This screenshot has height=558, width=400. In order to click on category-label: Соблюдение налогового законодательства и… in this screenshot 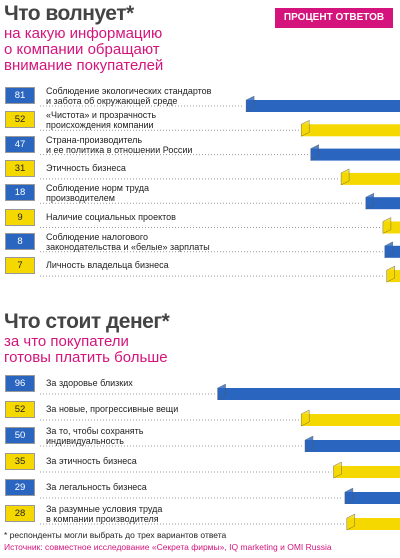, I will do `click(128, 241)`.